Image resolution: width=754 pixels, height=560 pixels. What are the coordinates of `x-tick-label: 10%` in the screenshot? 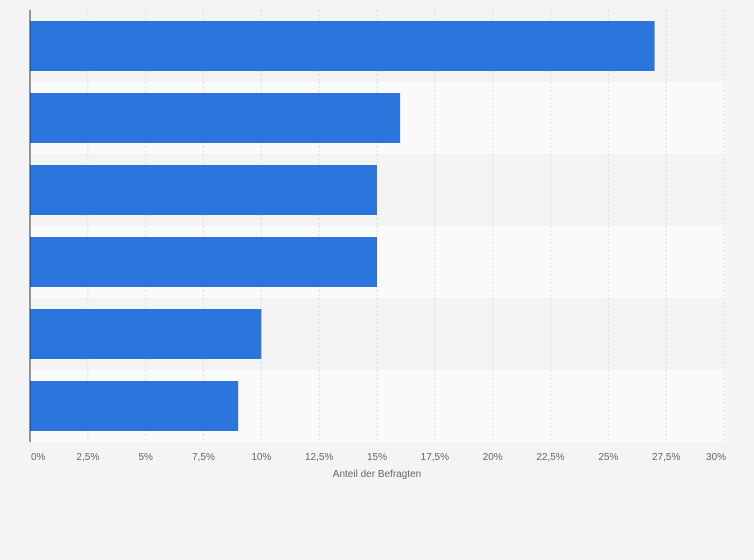 It's located at (261, 457).